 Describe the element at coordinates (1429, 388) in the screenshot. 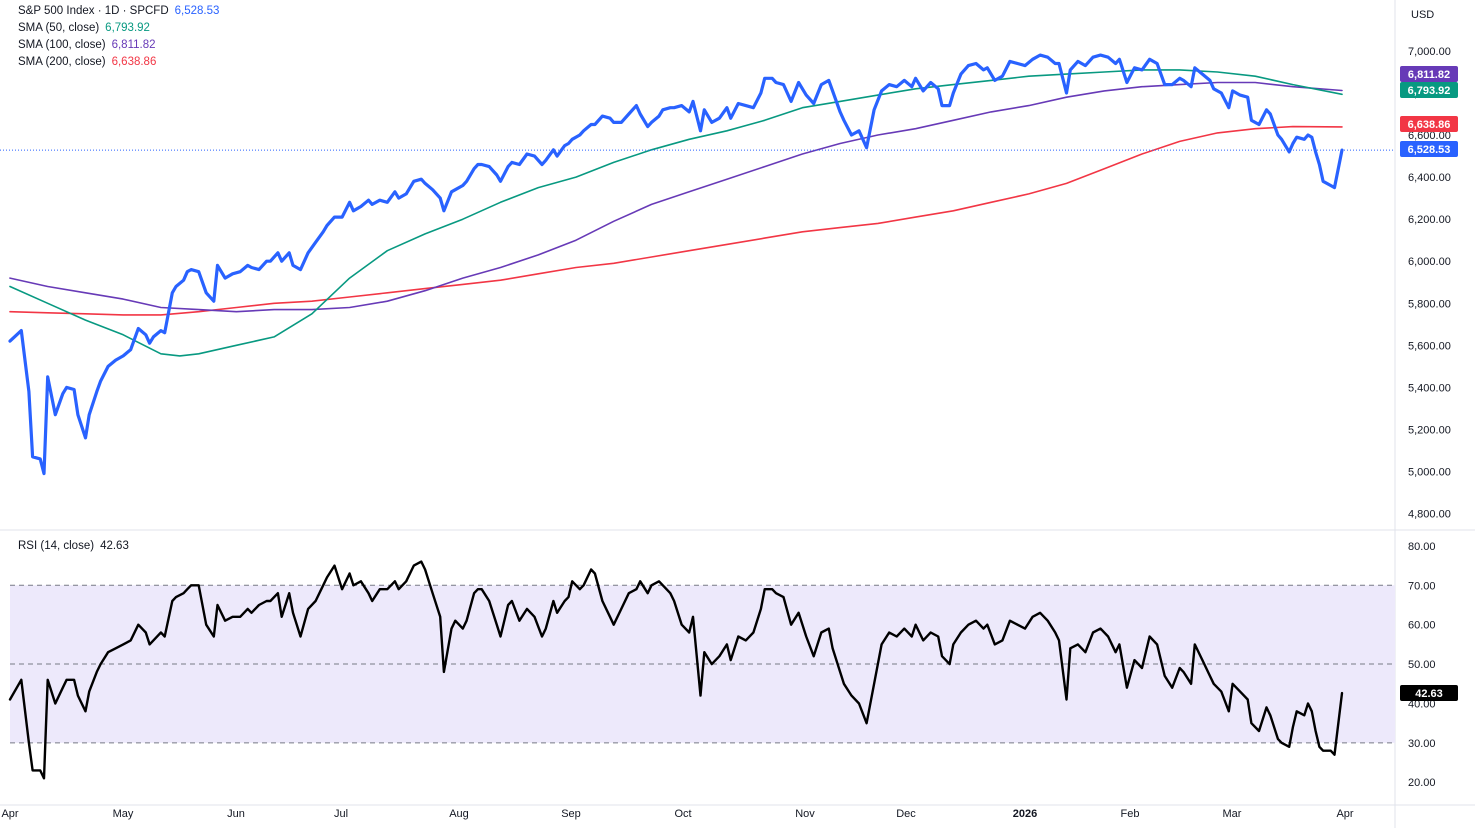

I see `price-tick-label: 5,400.00` at that location.